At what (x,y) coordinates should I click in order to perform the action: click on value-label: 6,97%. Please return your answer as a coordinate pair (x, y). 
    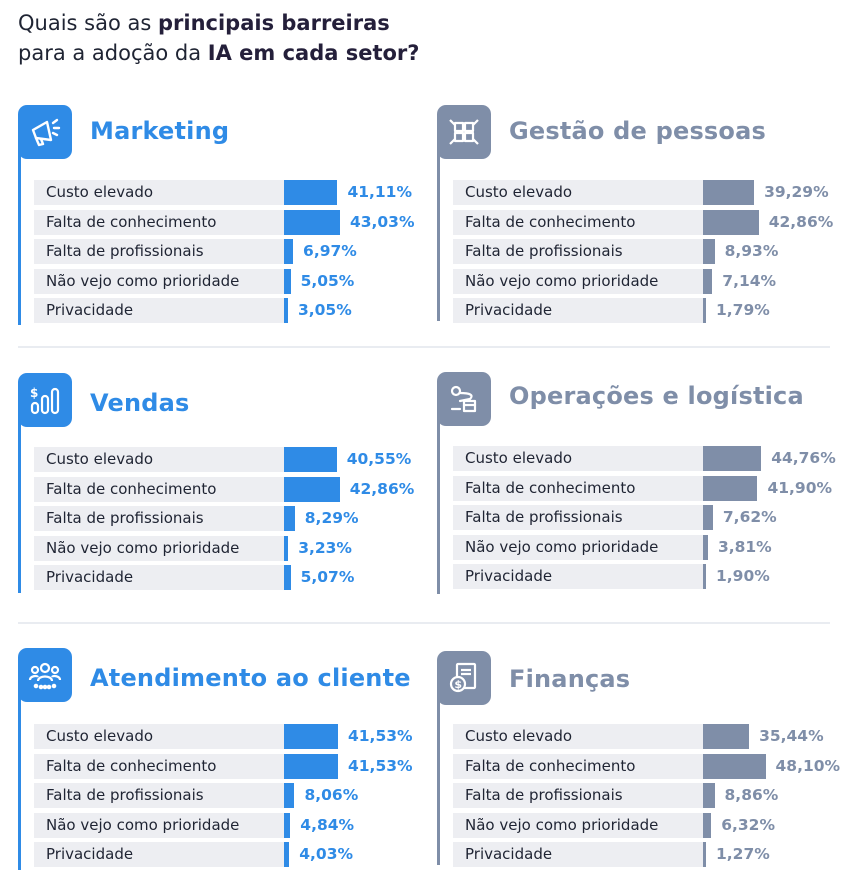
    Looking at the image, I should click on (330, 251).